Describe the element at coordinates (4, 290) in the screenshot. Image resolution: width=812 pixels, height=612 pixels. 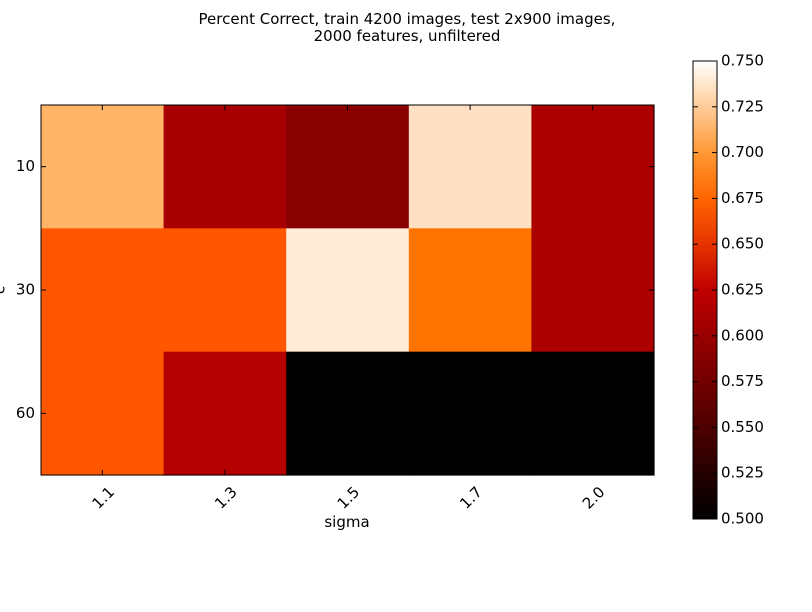
I see `y-axis-label: c` at that location.